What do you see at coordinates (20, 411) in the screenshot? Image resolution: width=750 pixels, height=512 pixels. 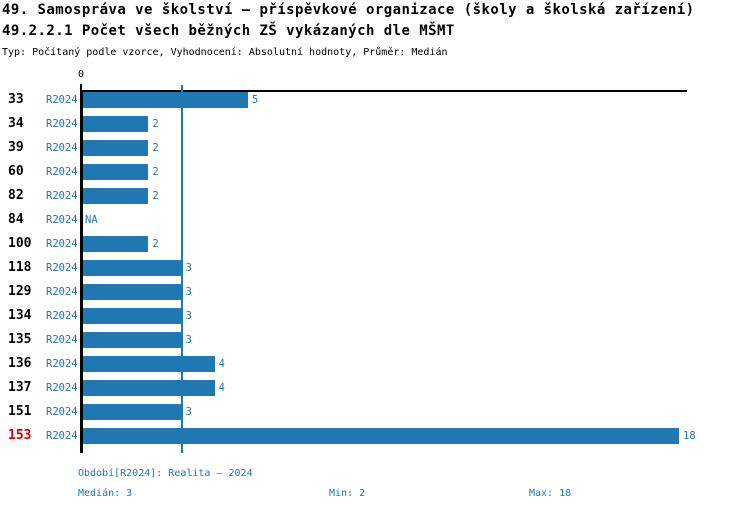 I see `row-category-label: 151` at bounding box center [20, 411].